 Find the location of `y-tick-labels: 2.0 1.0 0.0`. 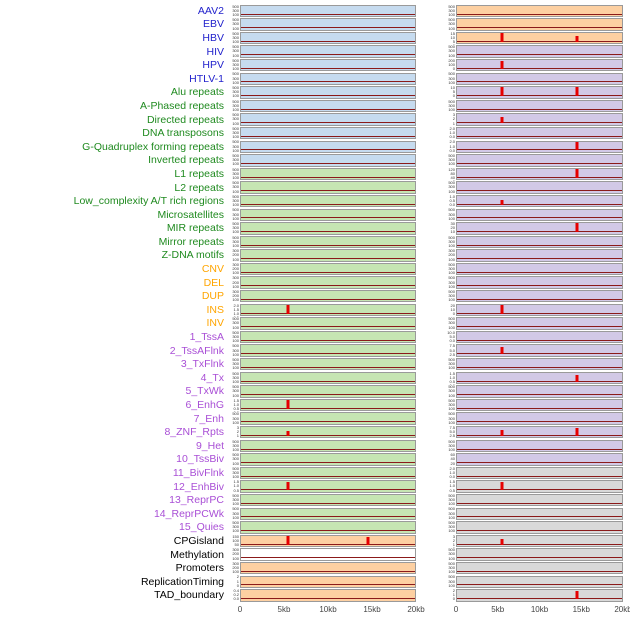

y-tick-labels: 2.0 1.0 0.0 is located at coordinates (450, 473).